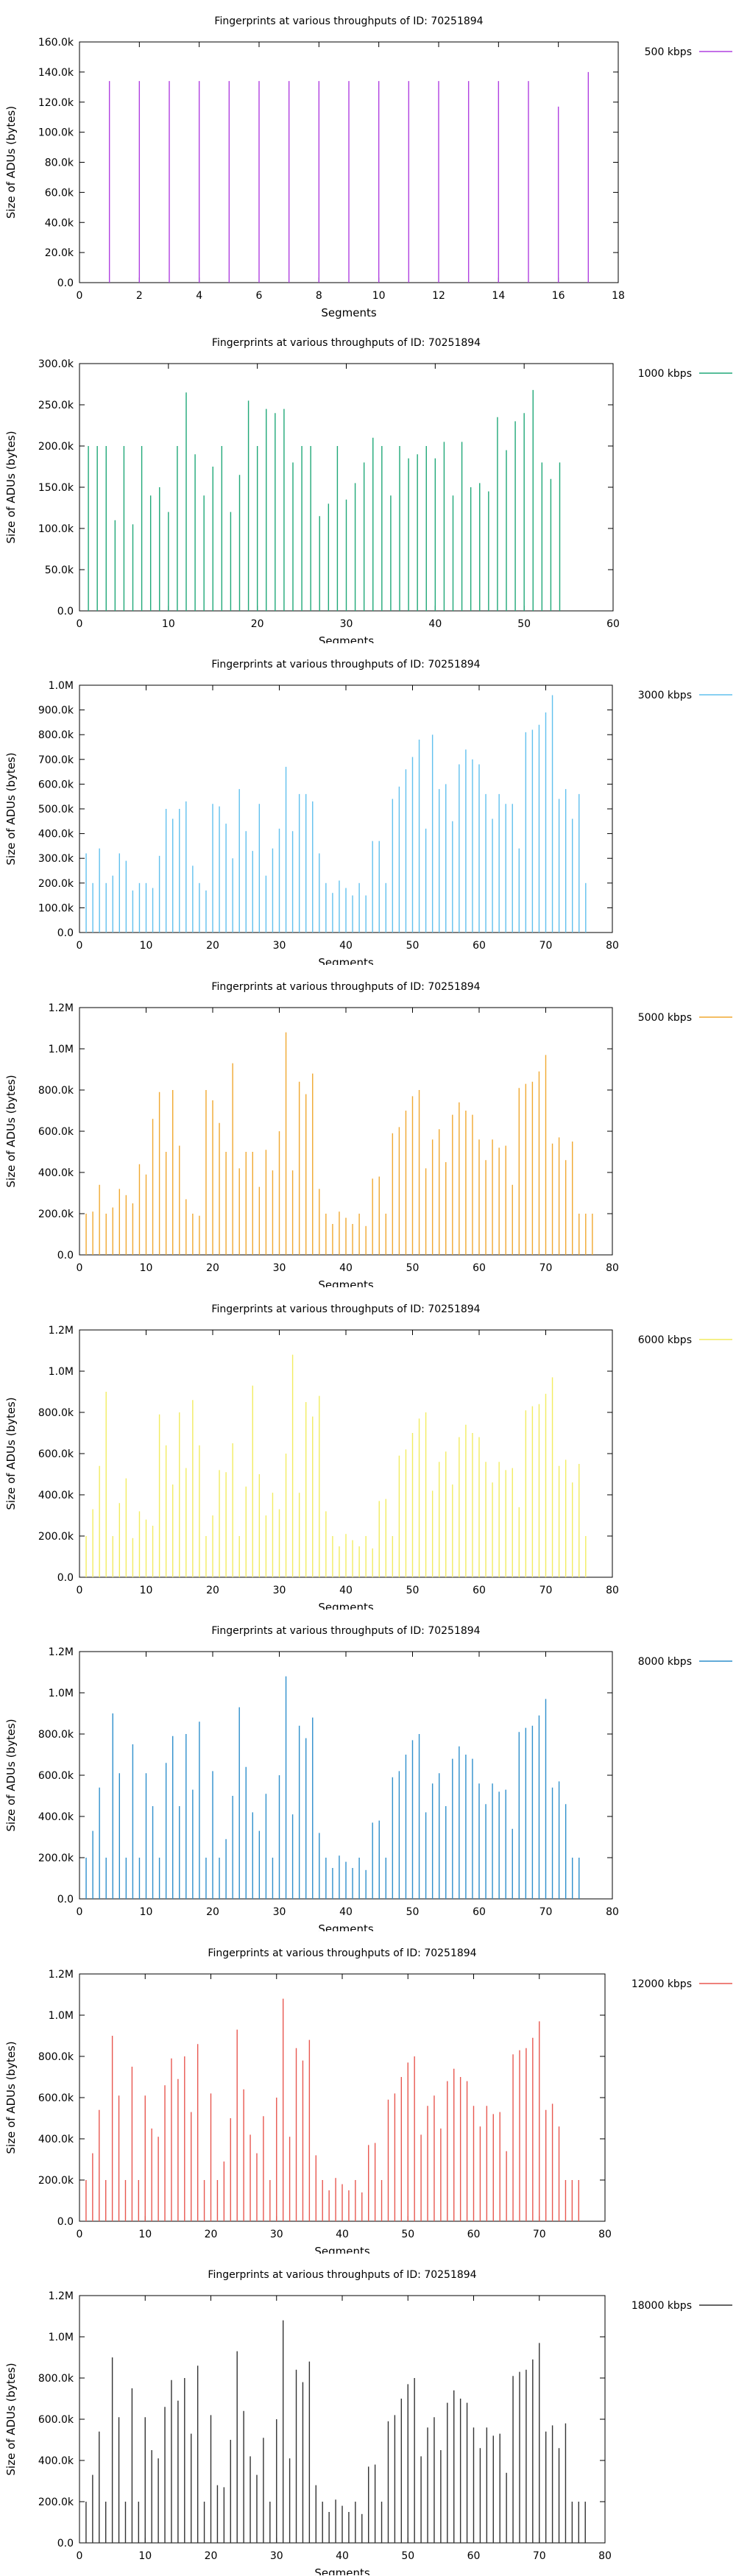 The width and height of the screenshot is (736, 2576). I want to click on y-tick-label: 40.0k, so click(59, 223).